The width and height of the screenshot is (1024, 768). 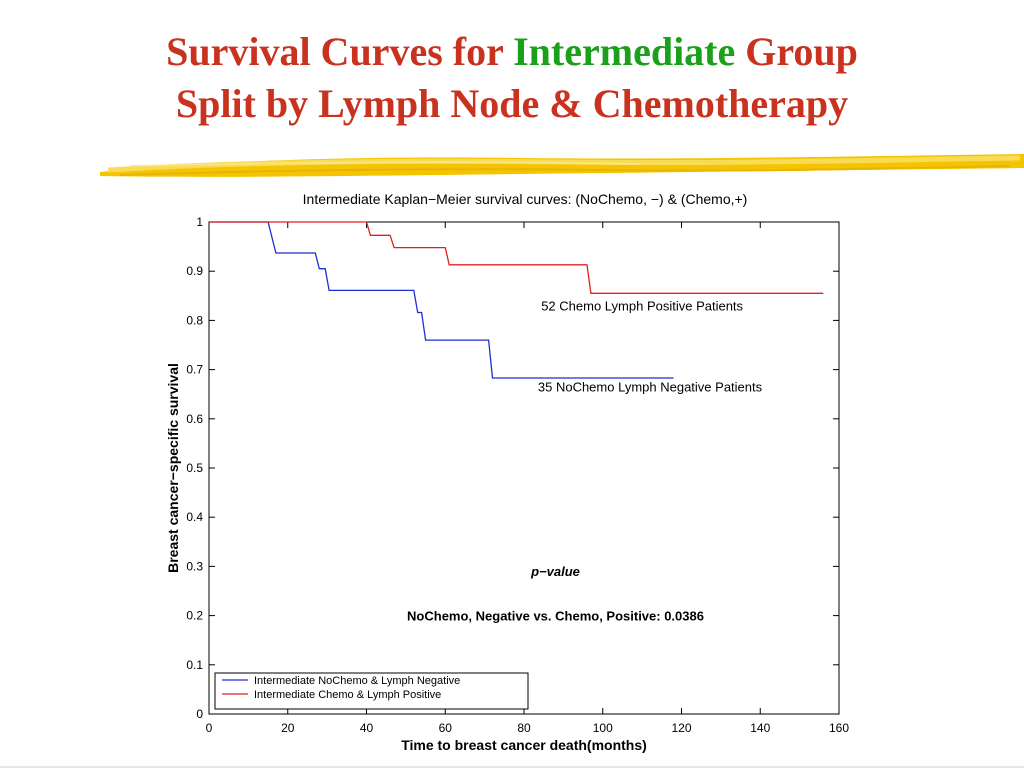 What do you see at coordinates (194, 370) in the screenshot?
I see `y-tick-label: 0.7` at bounding box center [194, 370].